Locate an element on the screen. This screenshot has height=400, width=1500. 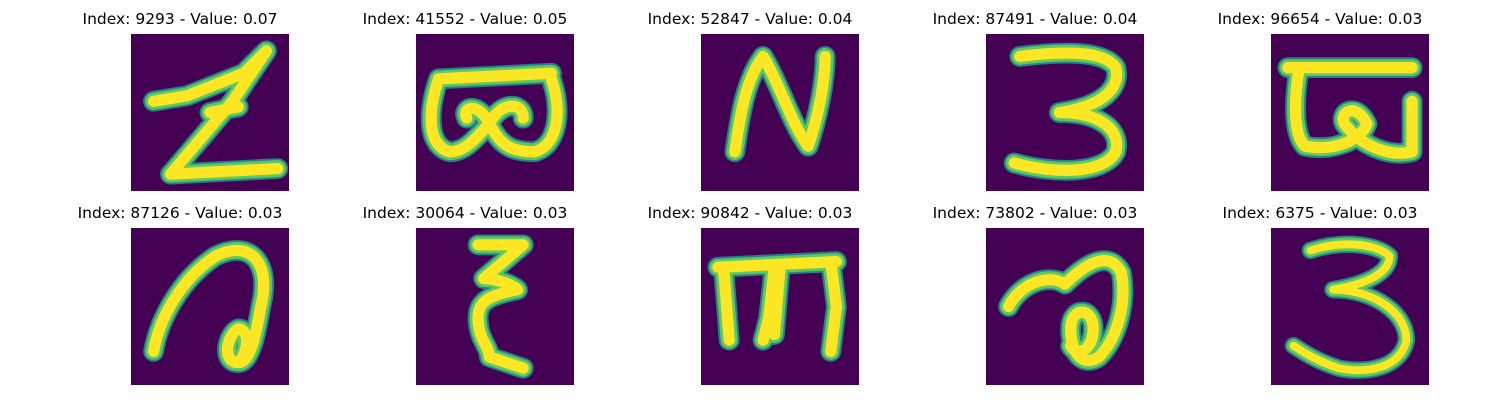
image-panel: Index: 6375 - Value: 0.03 is located at coordinates (1320, 289).